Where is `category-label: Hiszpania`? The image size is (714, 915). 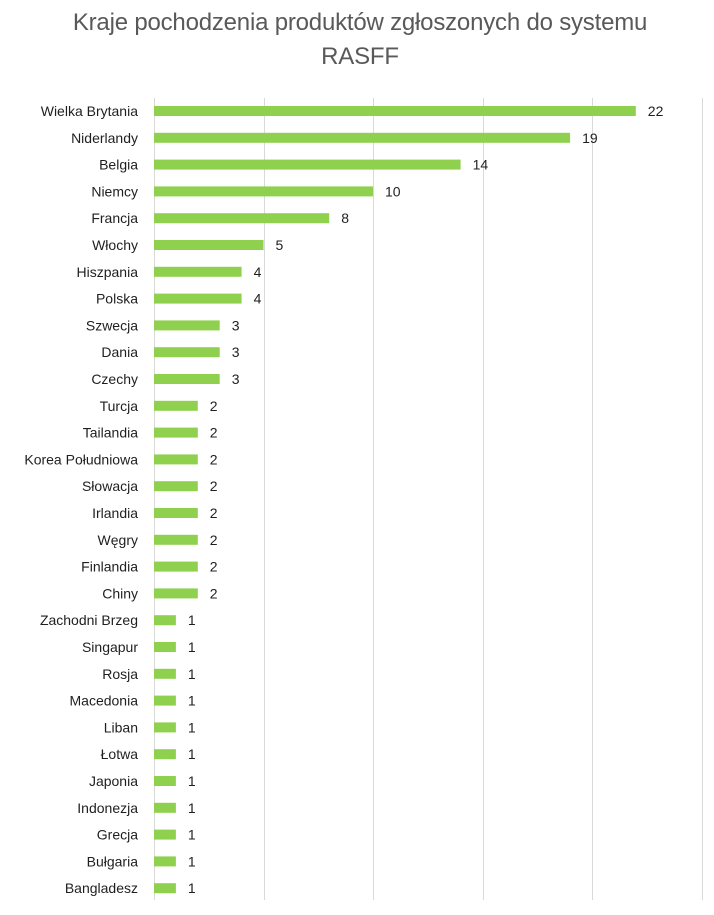
category-label: Hiszpania is located at coordinates (108, 272).